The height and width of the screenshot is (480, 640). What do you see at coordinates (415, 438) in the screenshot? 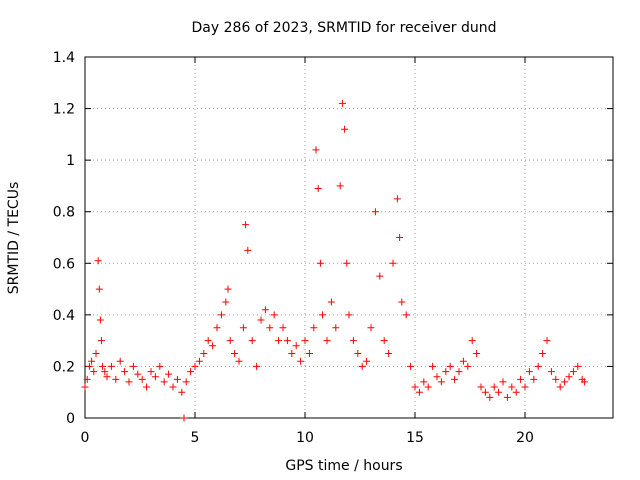
I see `x-tick-label: 15` at bounding box center [415, 438].